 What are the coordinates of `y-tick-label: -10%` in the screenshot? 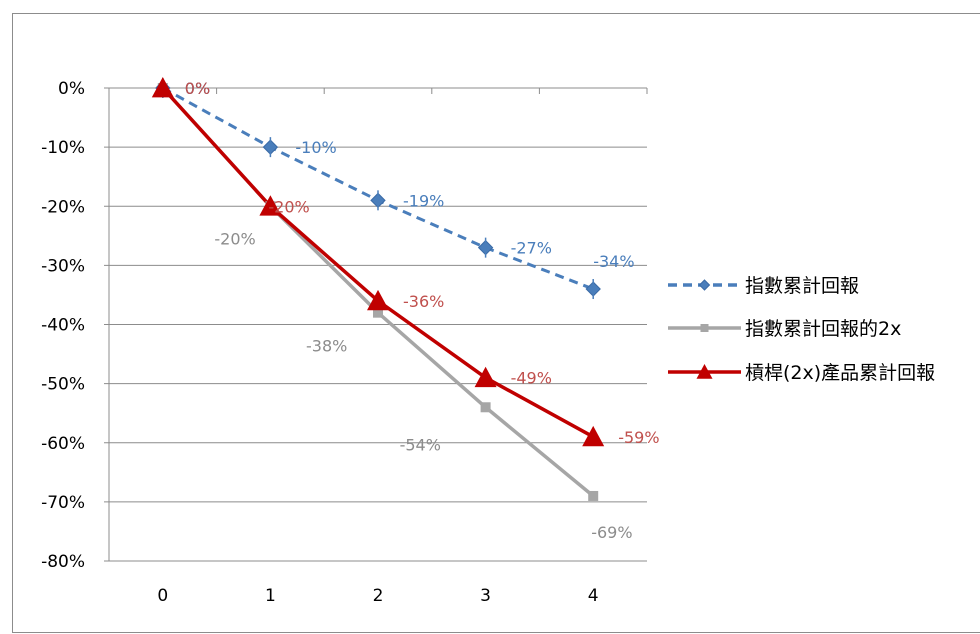 It's located at (63, 148).